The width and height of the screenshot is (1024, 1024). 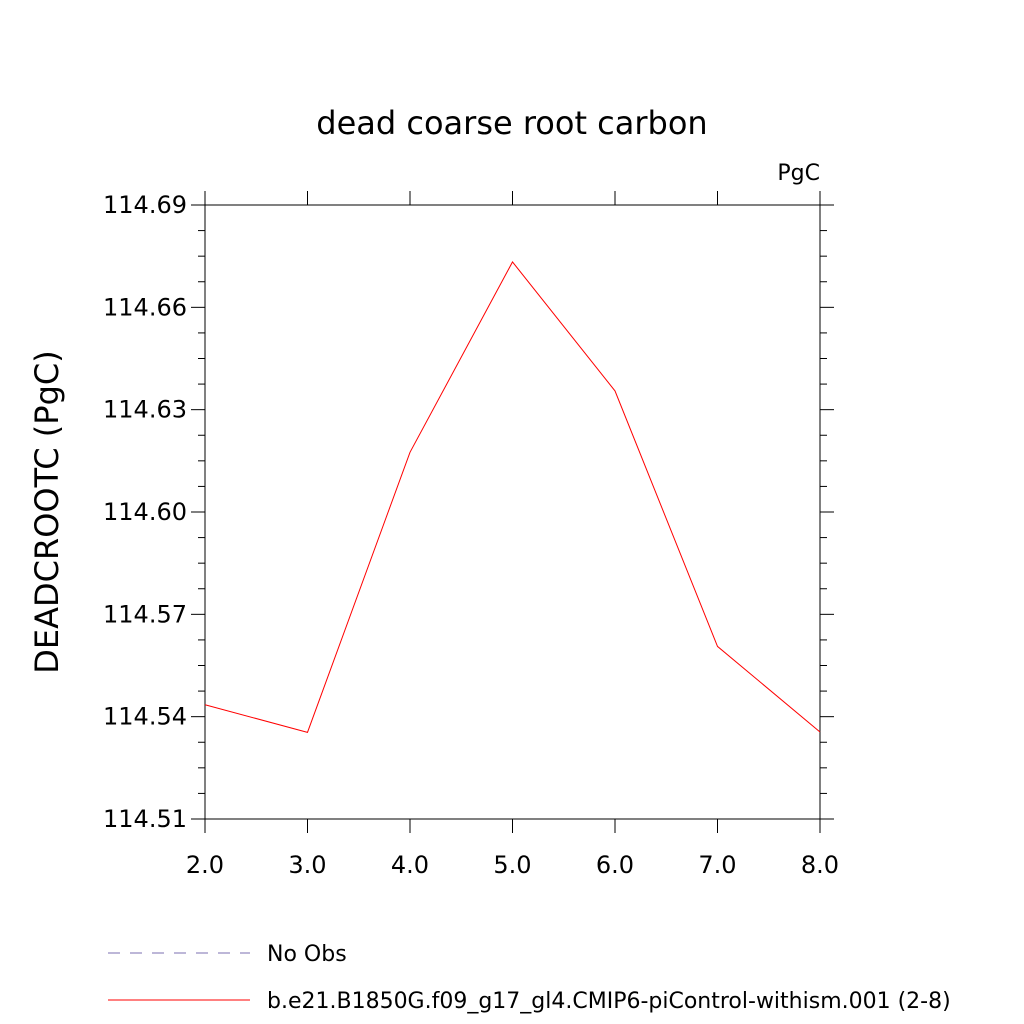 I want to click on y-tick-label: 114.60, so click(x=145, y=512).